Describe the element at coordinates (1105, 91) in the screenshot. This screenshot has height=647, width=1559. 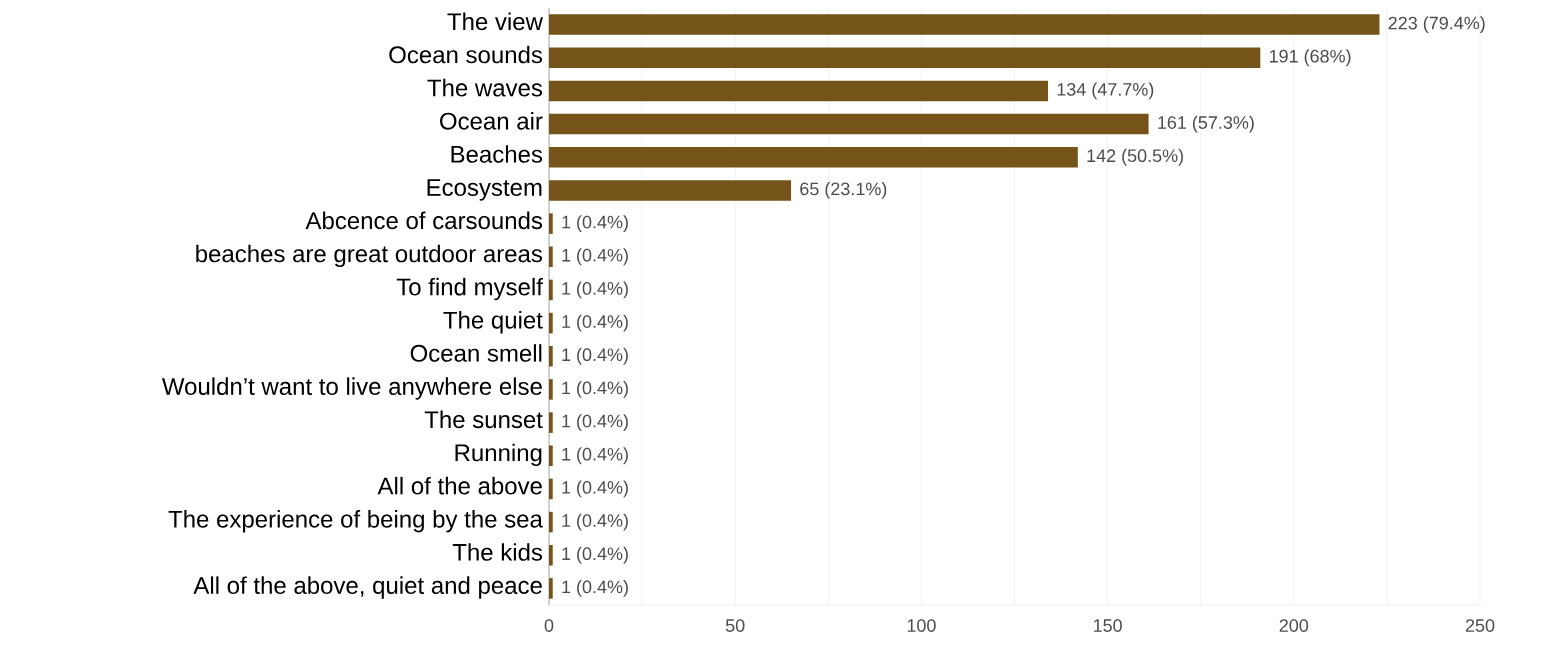
I see `data-label: 134 (47.7%)` at that location.